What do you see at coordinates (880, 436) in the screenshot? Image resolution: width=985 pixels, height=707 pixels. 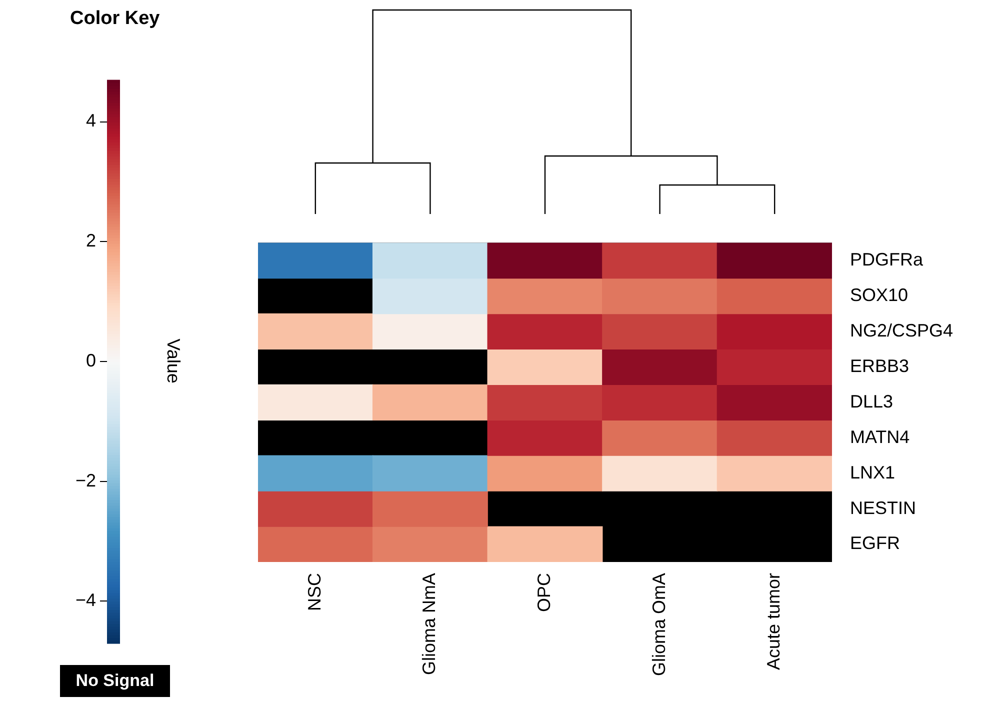 I see `y-tick-label: MATN4` at bounding box center [880, 436].